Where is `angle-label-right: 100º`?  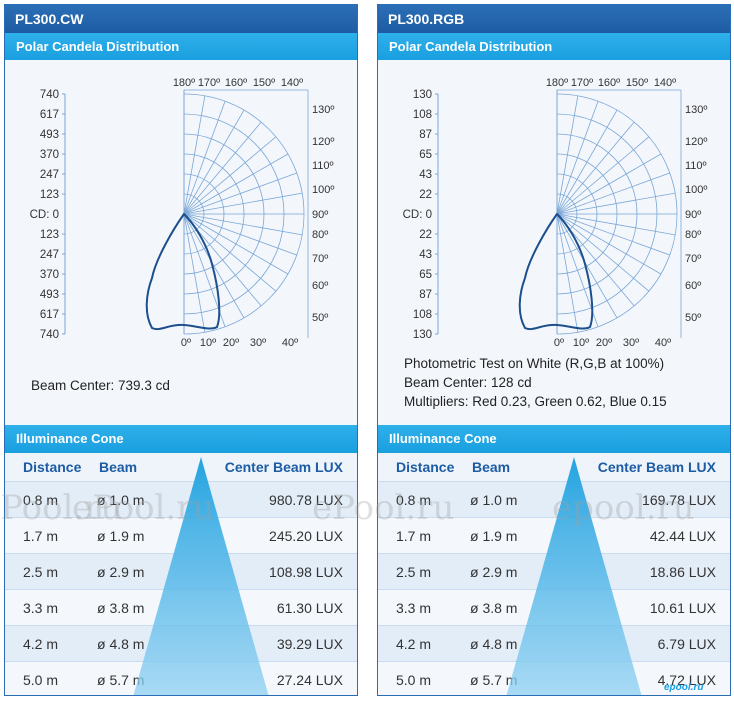 angle-label-right: 100º is located at coordinates (323, 190).